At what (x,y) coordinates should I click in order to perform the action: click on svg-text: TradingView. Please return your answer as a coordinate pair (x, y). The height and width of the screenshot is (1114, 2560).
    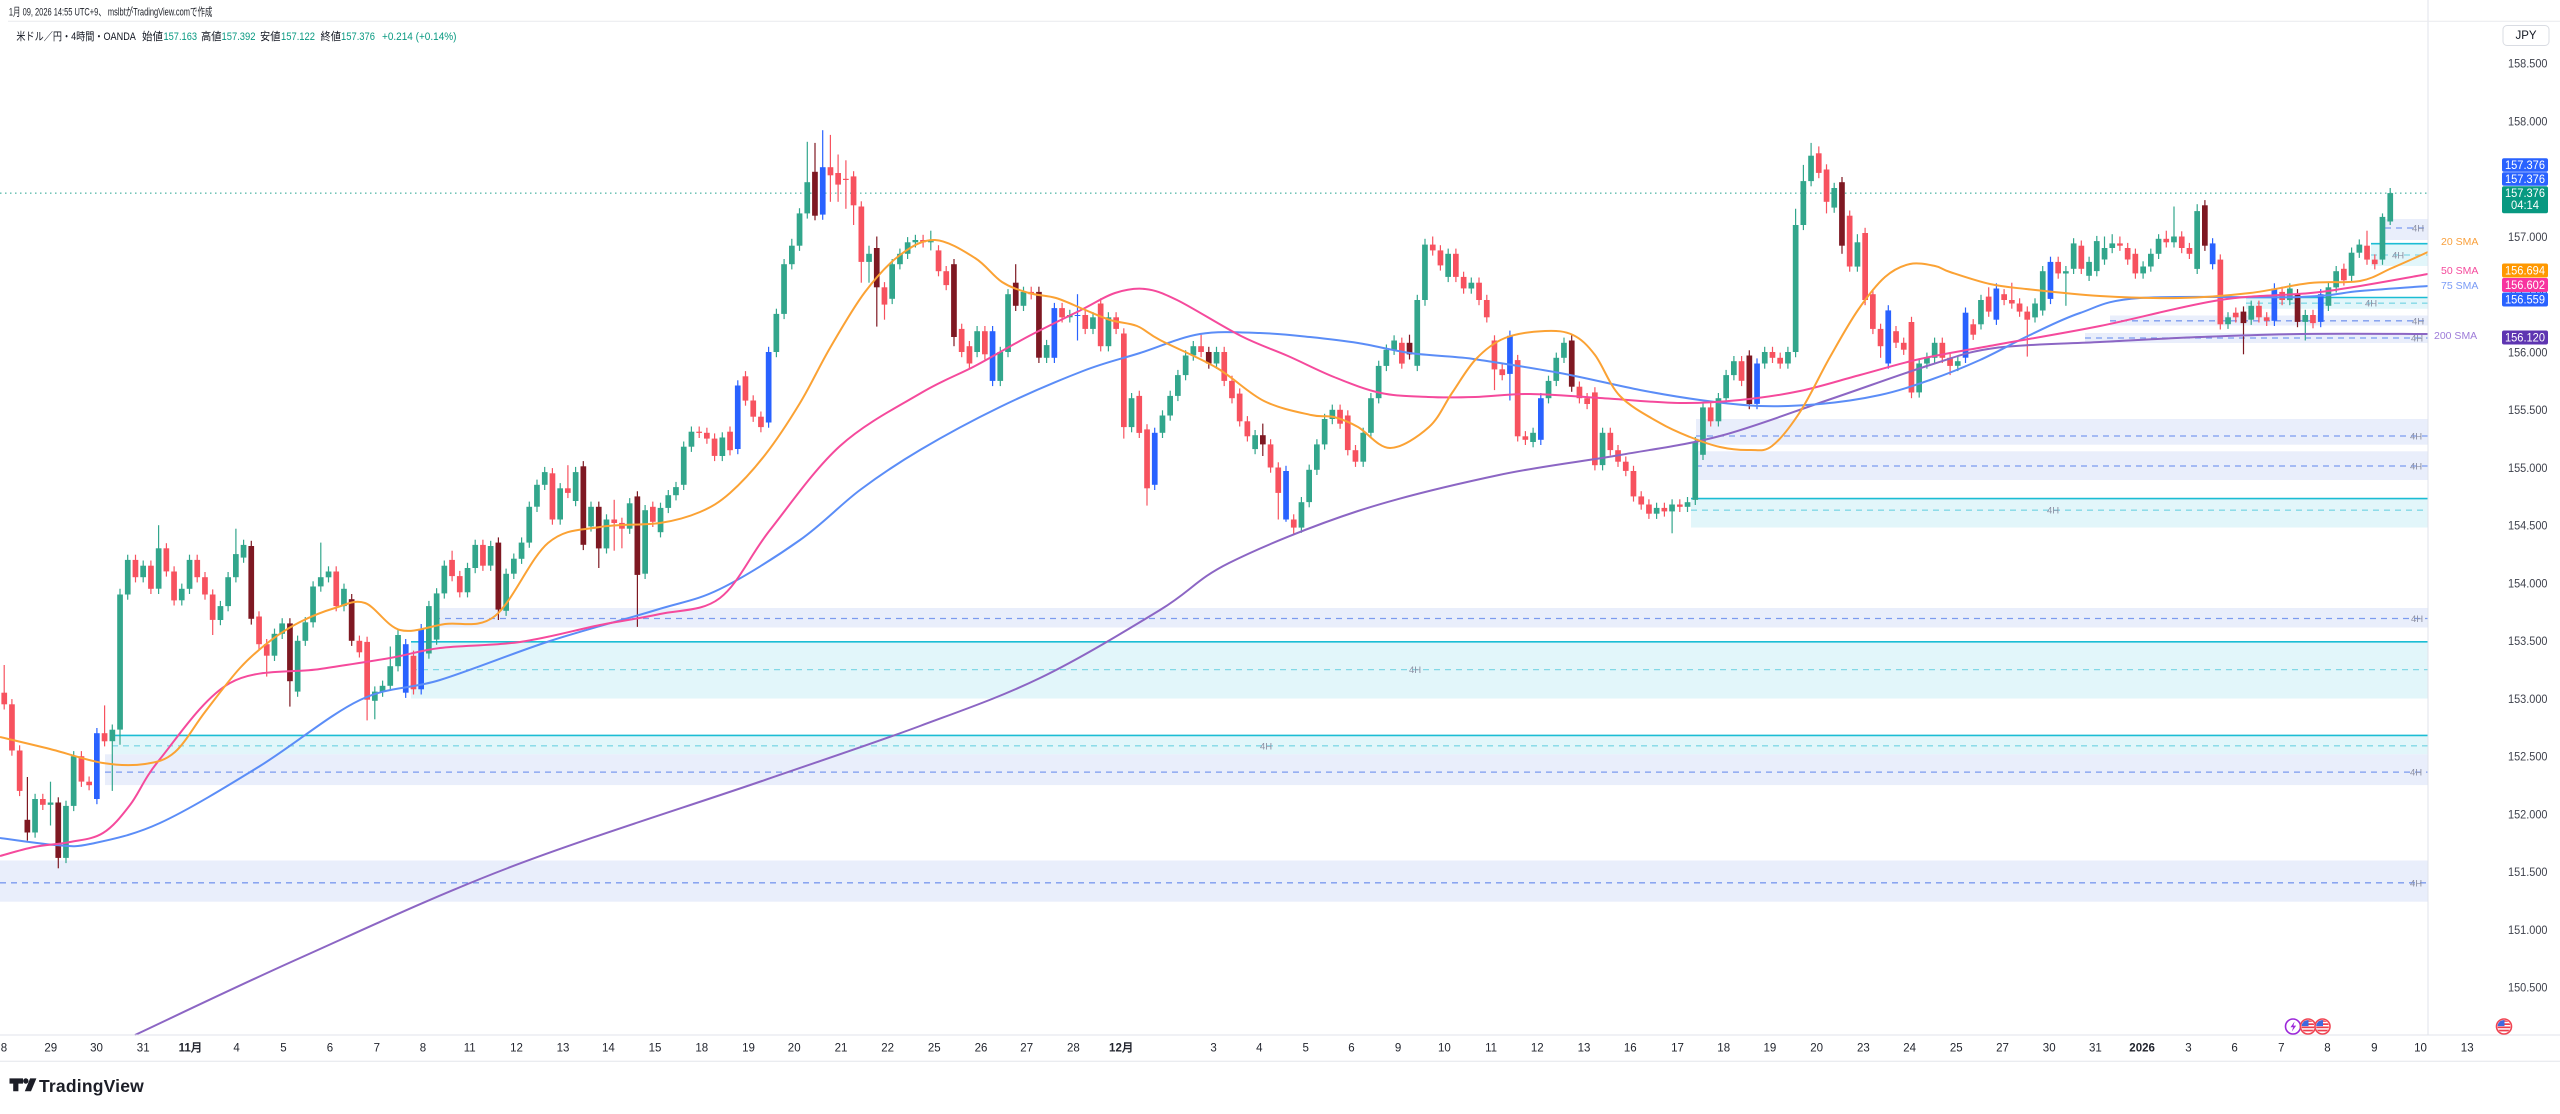
    Looking at the image, I should click on (91, 1086).